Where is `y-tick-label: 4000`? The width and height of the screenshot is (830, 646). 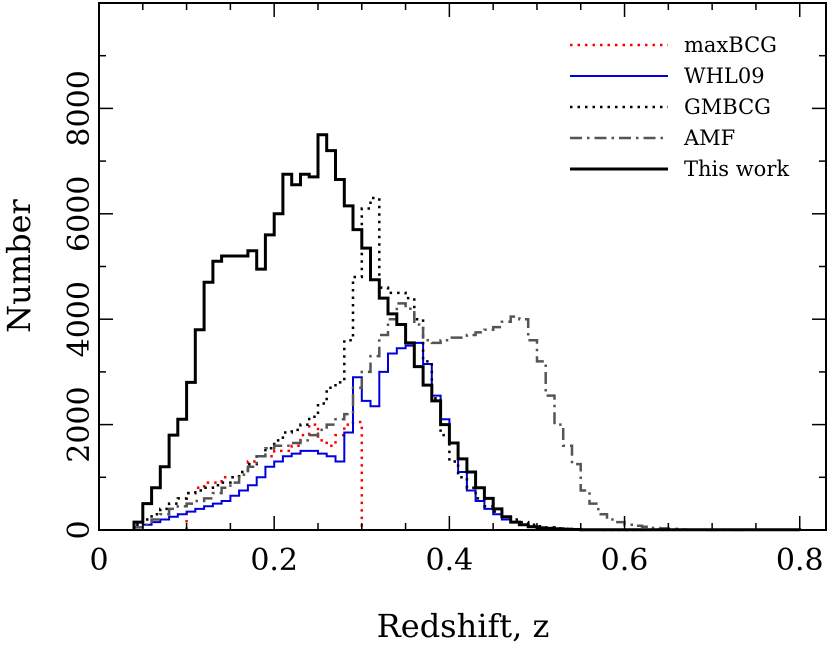
y-tick-label: 4000 is located at coordinates (79, 319).